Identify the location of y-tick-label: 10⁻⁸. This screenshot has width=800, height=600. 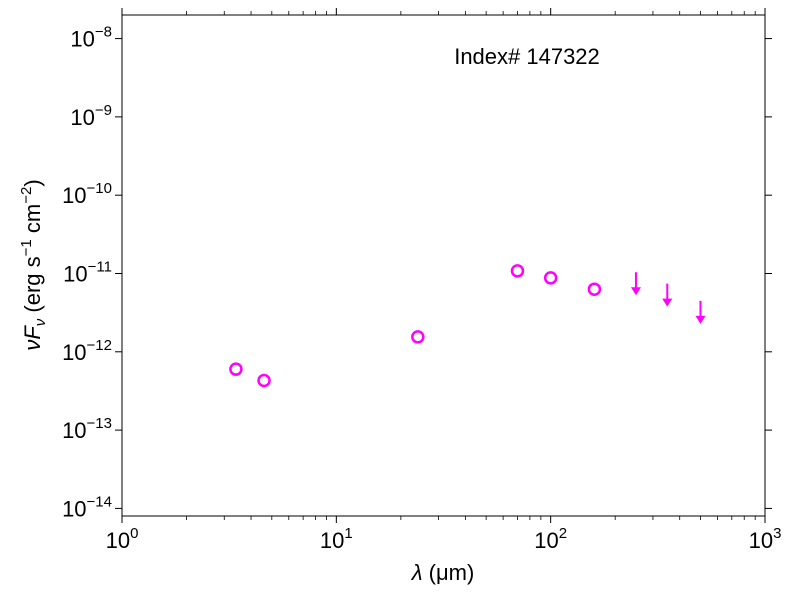
(91, 38).